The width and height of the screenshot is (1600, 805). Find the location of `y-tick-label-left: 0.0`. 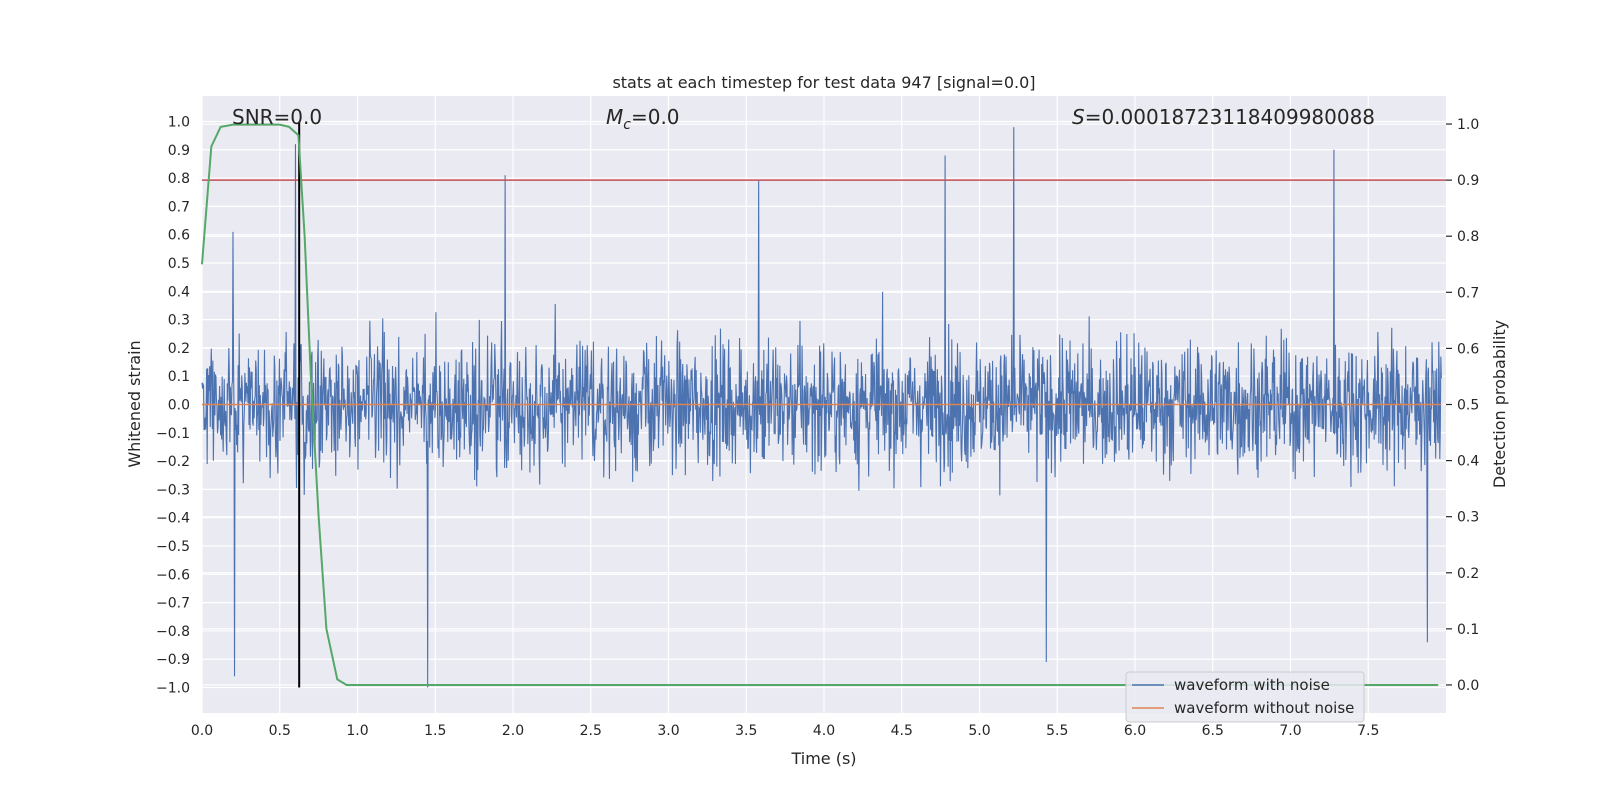

y-tick-label-left: 0.0 is located at coordinates (179, 406).